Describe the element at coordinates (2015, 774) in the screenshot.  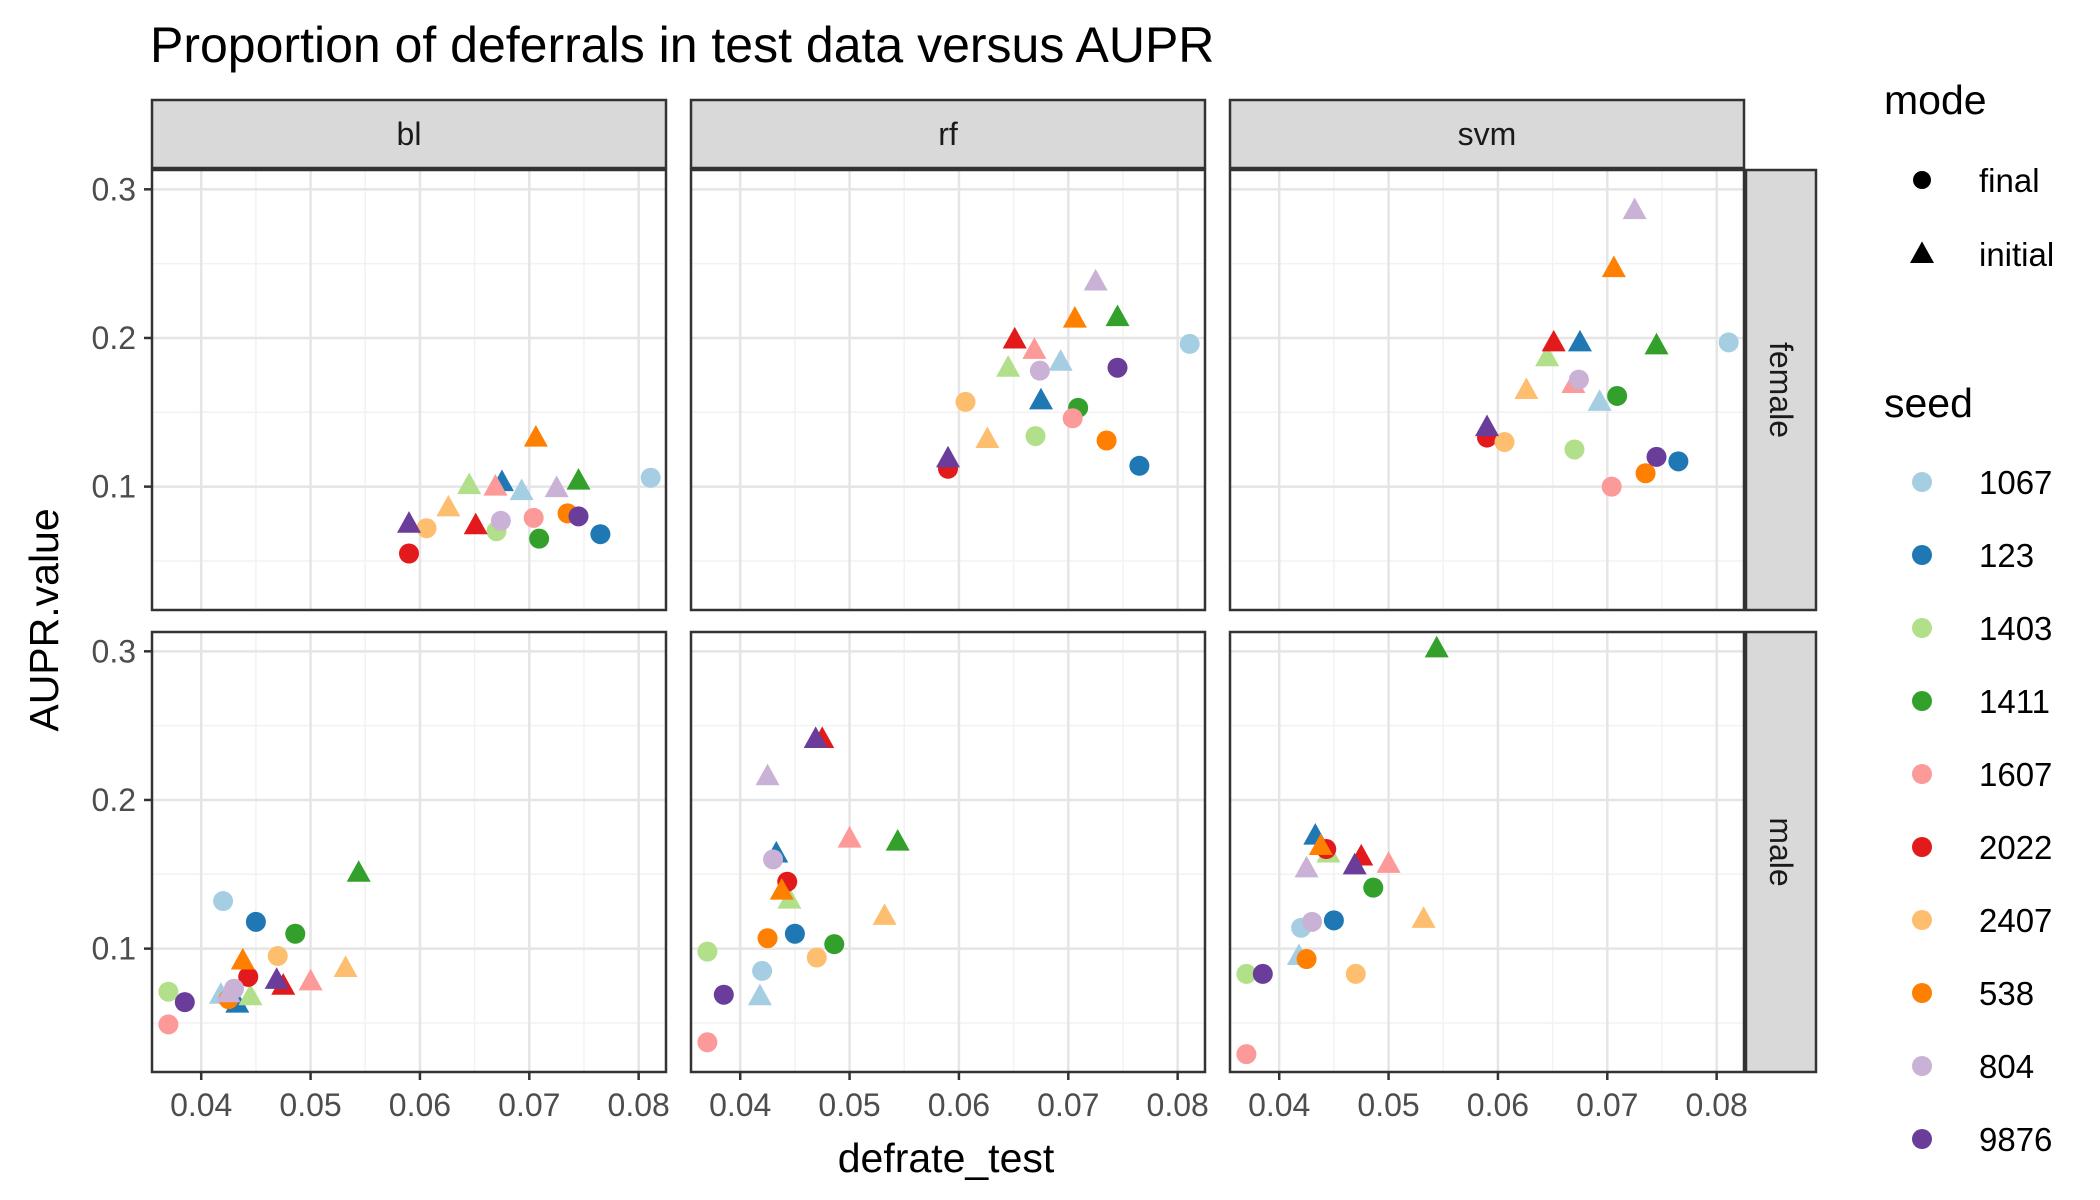
I see `legend-label: 1607` at that location.